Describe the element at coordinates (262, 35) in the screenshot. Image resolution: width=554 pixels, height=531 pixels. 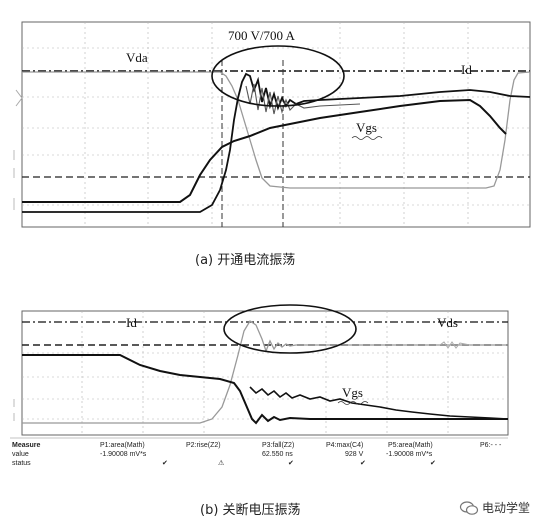
I see `top-annotation: 700 V/700 A` at that location.